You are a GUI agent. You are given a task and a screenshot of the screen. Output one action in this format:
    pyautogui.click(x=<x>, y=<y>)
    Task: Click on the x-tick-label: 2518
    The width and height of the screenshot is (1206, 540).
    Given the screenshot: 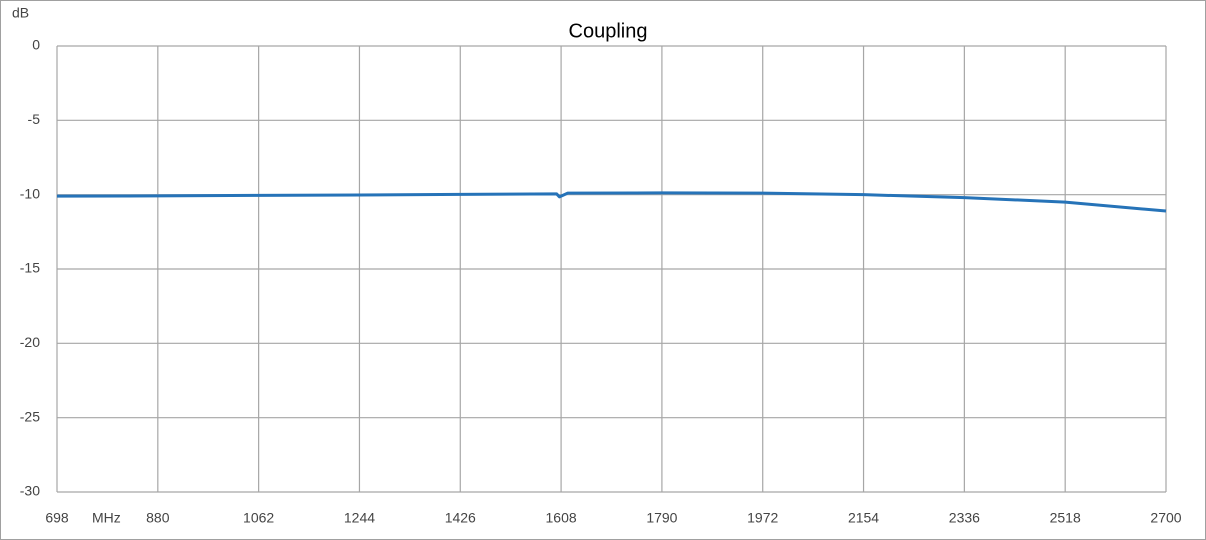 What is the action you would take?
    pyautogui.click(x=1065, y=518)
    